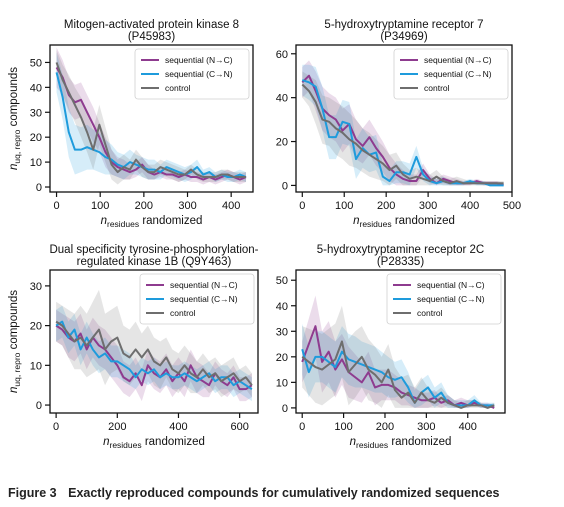 This screenshot has height=507, width=564. I want to click on band-sequential_nc, so click(398, 351).